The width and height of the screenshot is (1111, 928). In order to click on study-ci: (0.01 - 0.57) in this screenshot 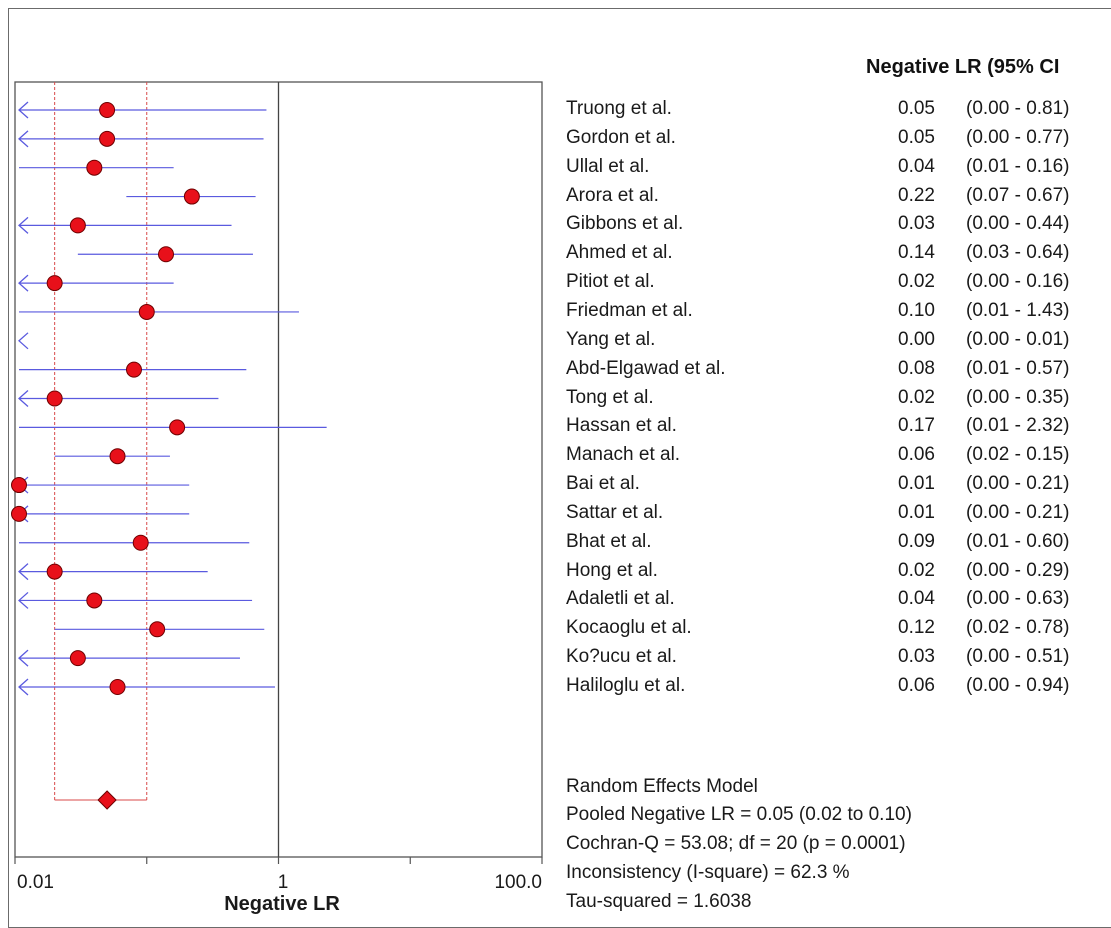, I will do `click(1018, 368)`.